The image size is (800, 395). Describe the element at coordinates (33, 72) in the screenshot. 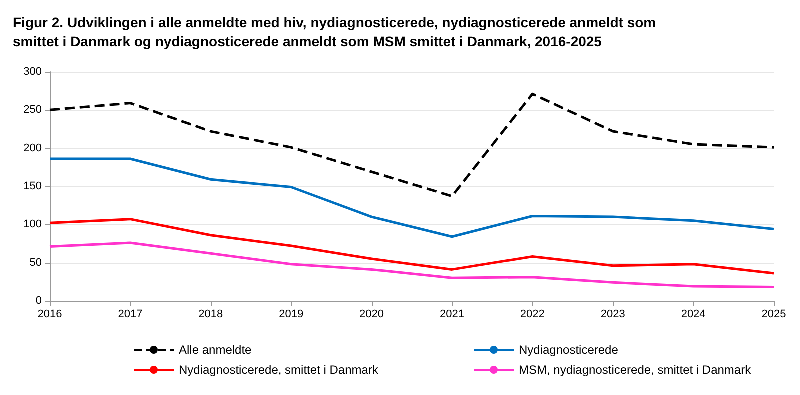

I see `y-tick-label: 300` at that location.